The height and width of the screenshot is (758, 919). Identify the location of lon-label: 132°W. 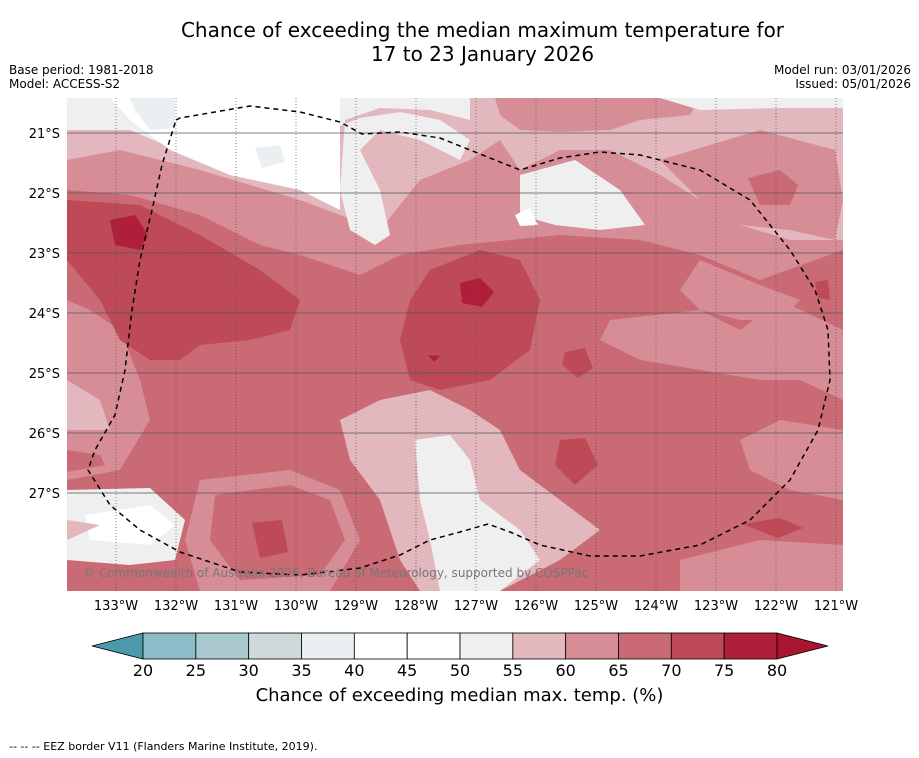
(176, 606).